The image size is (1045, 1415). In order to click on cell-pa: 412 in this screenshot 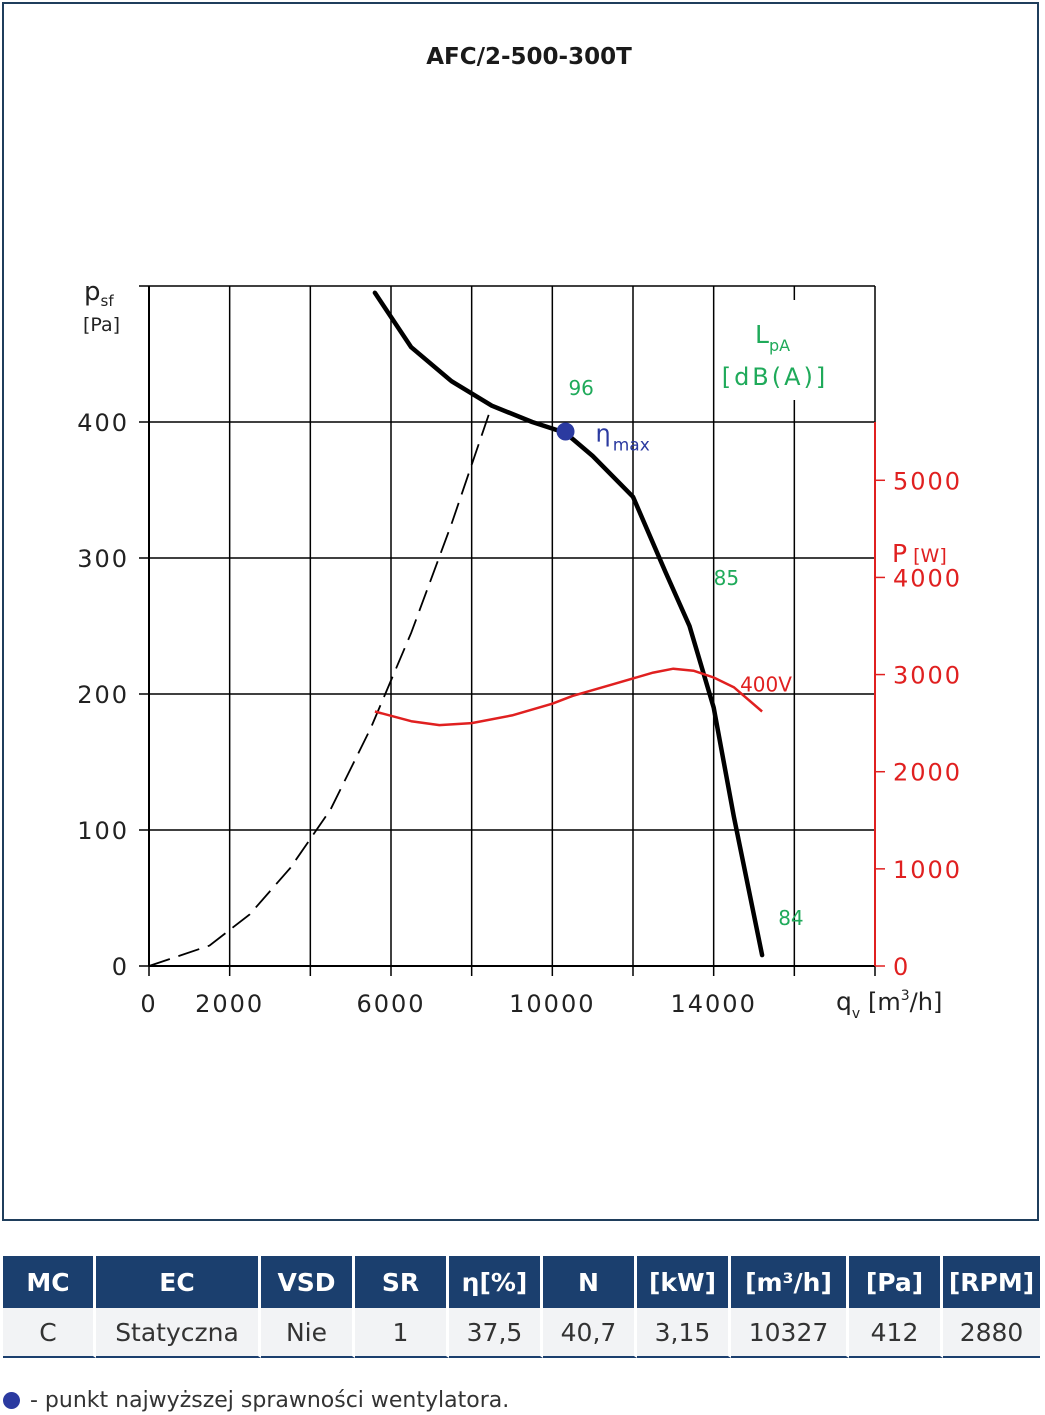, I will do `click(896, 1333)`.